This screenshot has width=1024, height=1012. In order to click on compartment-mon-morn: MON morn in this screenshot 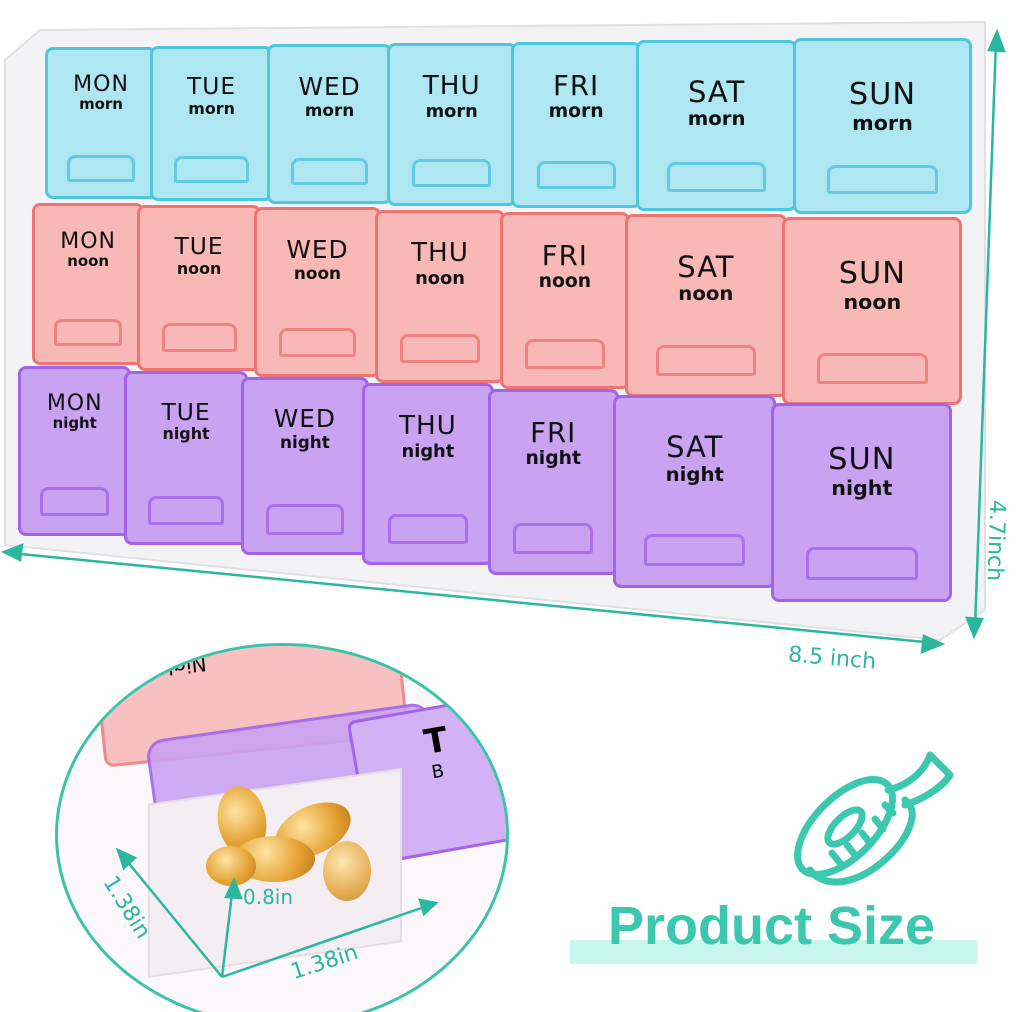, I will do `click(101, 123)`.